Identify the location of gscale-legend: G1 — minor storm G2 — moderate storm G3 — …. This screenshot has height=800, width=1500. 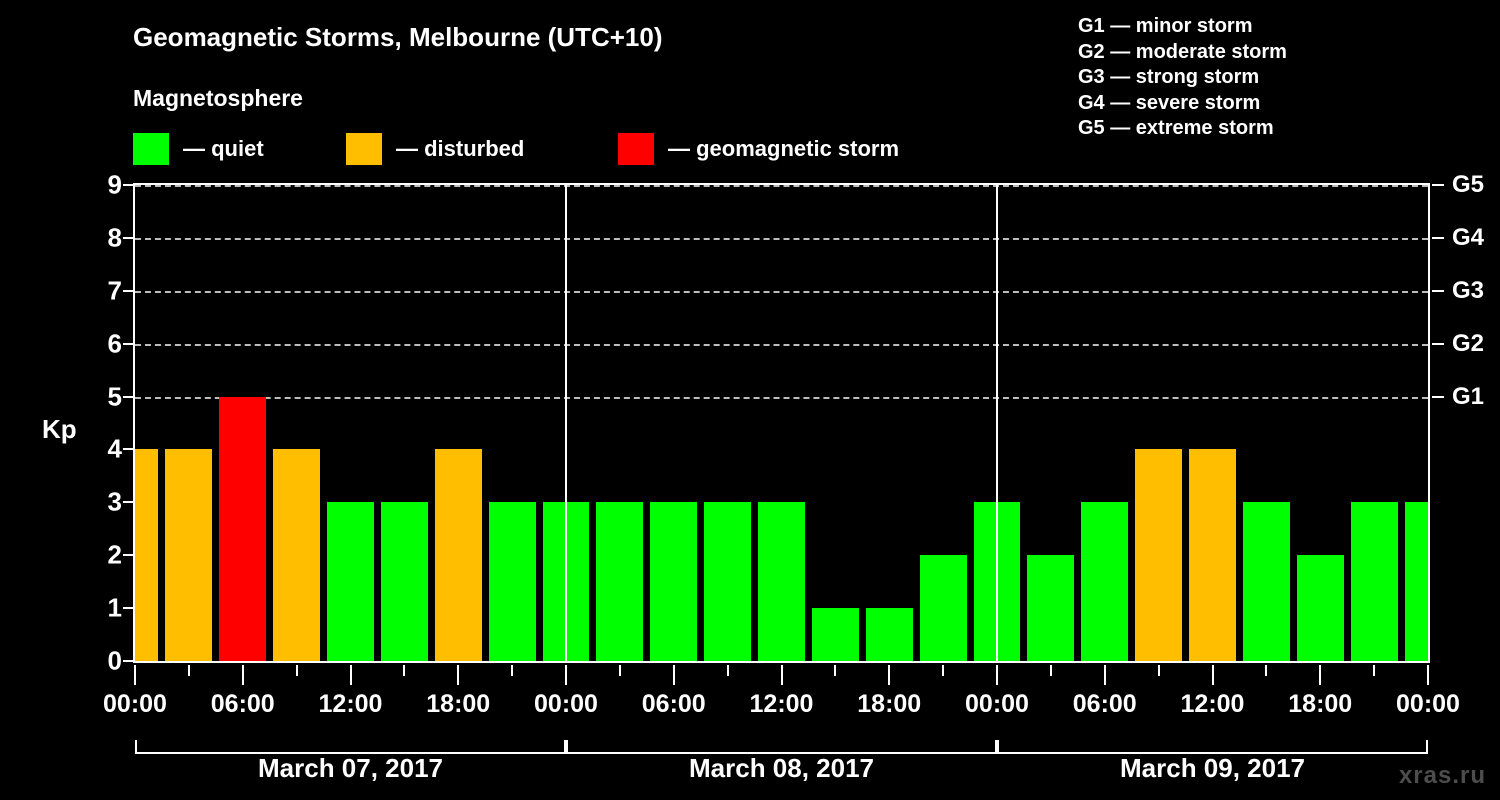
(1182, 78).